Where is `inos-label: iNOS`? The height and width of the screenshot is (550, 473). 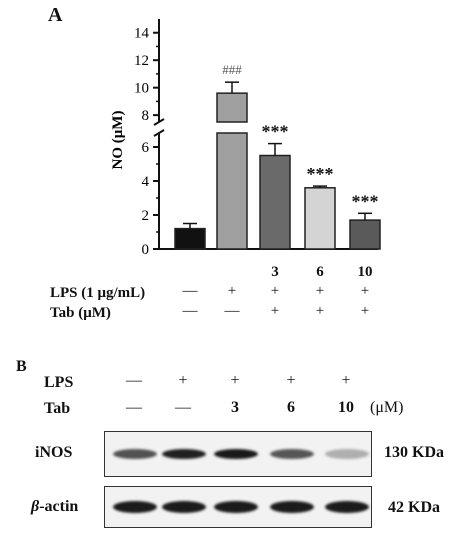
inos-label: iNOS is located at coordinates (54, 452).